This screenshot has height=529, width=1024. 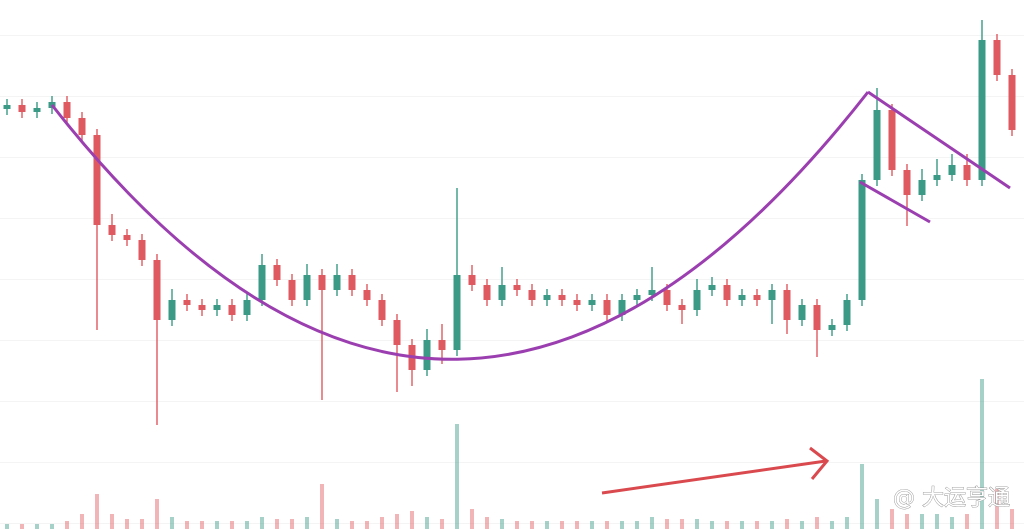 What do you see at coordinates (819, 463) in the screenshot?
I see `trend-arrow-head` at bounding box center [819, 463].